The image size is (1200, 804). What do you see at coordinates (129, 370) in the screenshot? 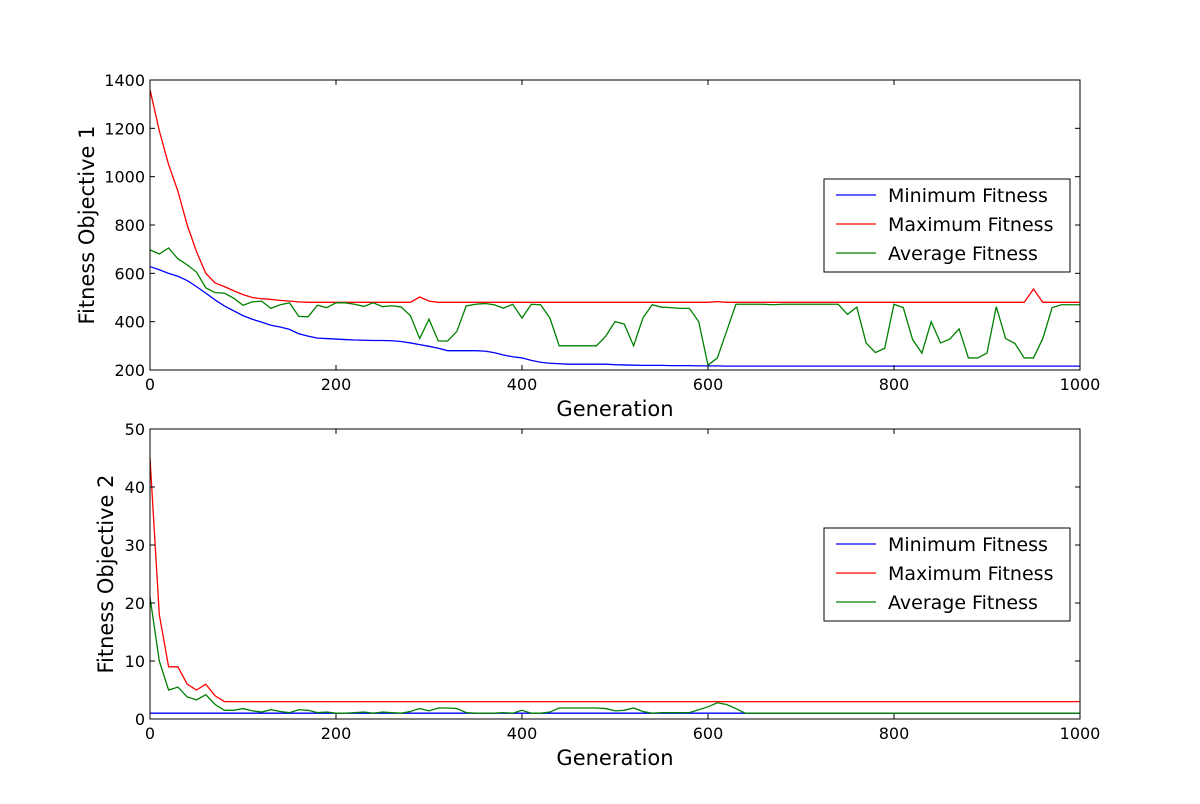
I see `y-tick-label: 200` at bounding box center [129, 370].